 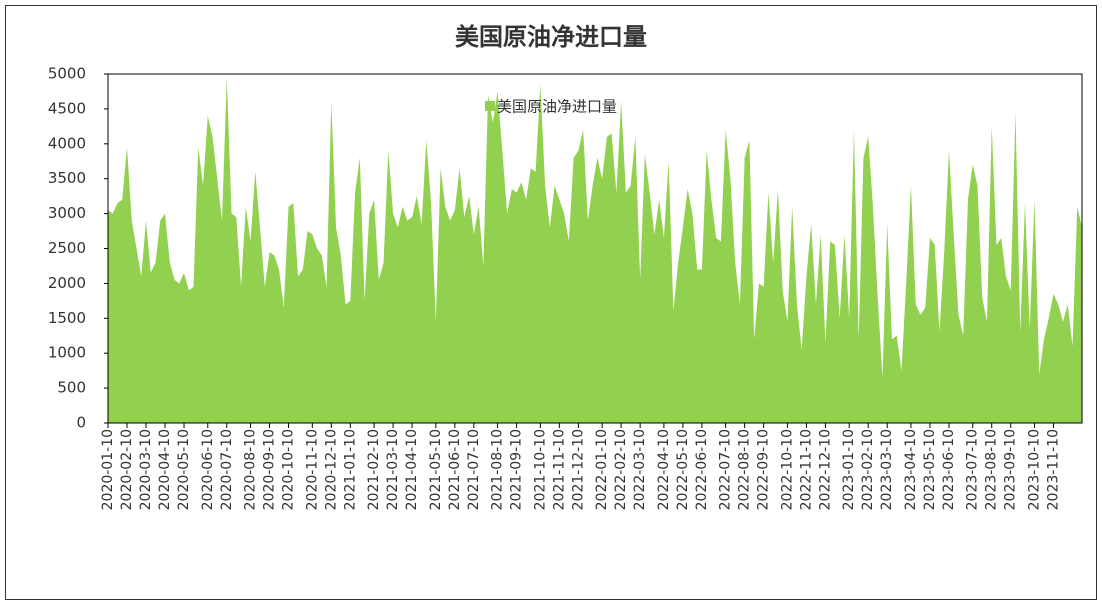 I want to click on x-tick-label: 2020-06-10, so click(x=208, y=469).